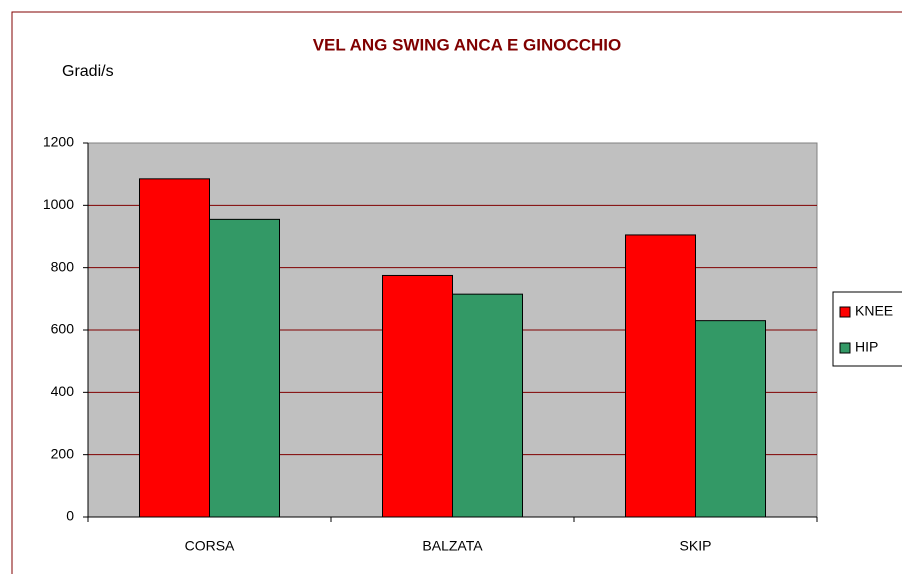  What do you see at coordinates (88, 71) in the screenshot?
I see `y-axis-label: Gradi/s` at bounding box center [88, 71].